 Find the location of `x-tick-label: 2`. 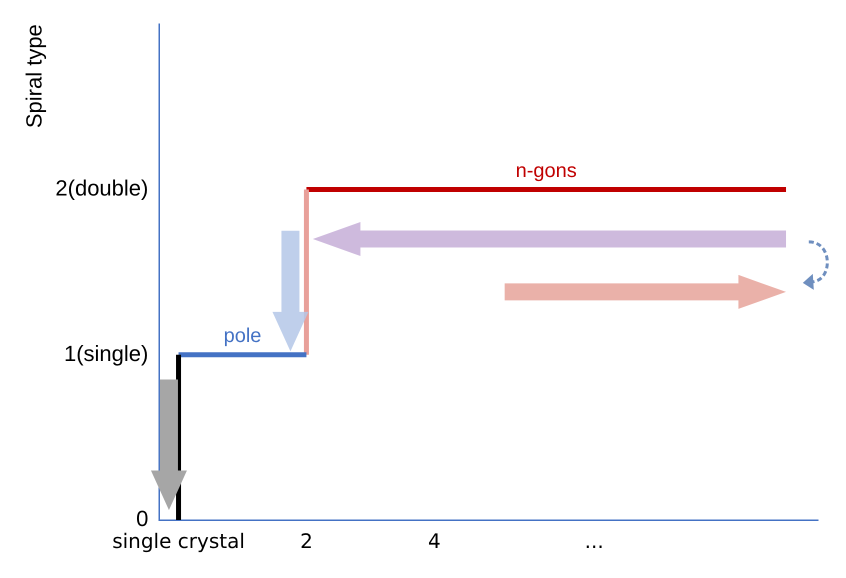

x-tick-label: 2 is located at coordinates (306, 541).